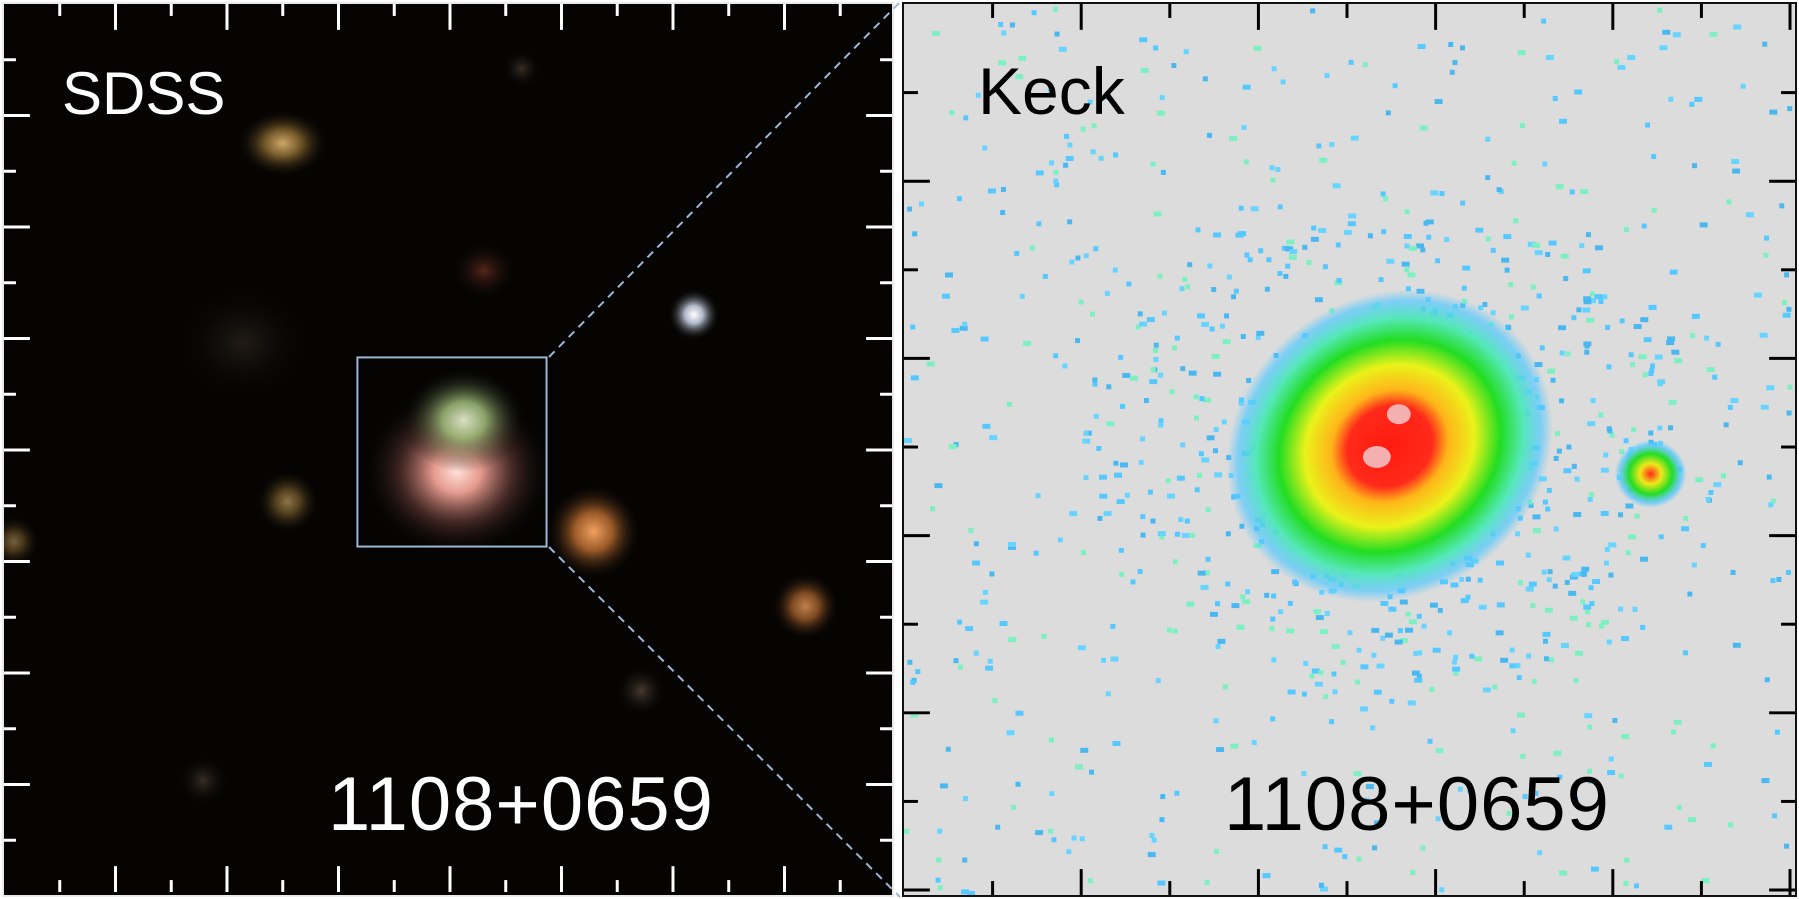 This screenshot has height=899, width=1799. Describe the element at coordinates (694, 314) in the screenshot. I see `source-white` at that location.